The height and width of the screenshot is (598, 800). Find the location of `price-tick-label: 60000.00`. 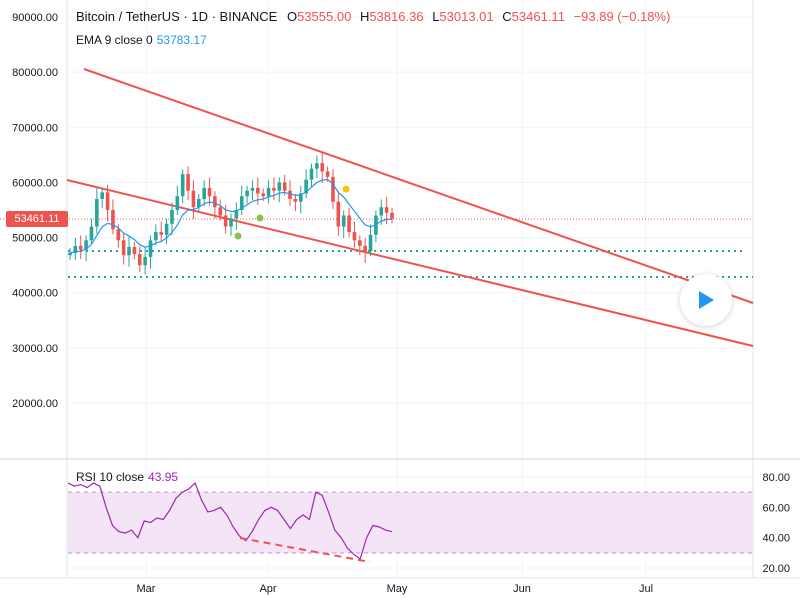

price-tick-label: 60000.00 is located at coordinates (35, 183).